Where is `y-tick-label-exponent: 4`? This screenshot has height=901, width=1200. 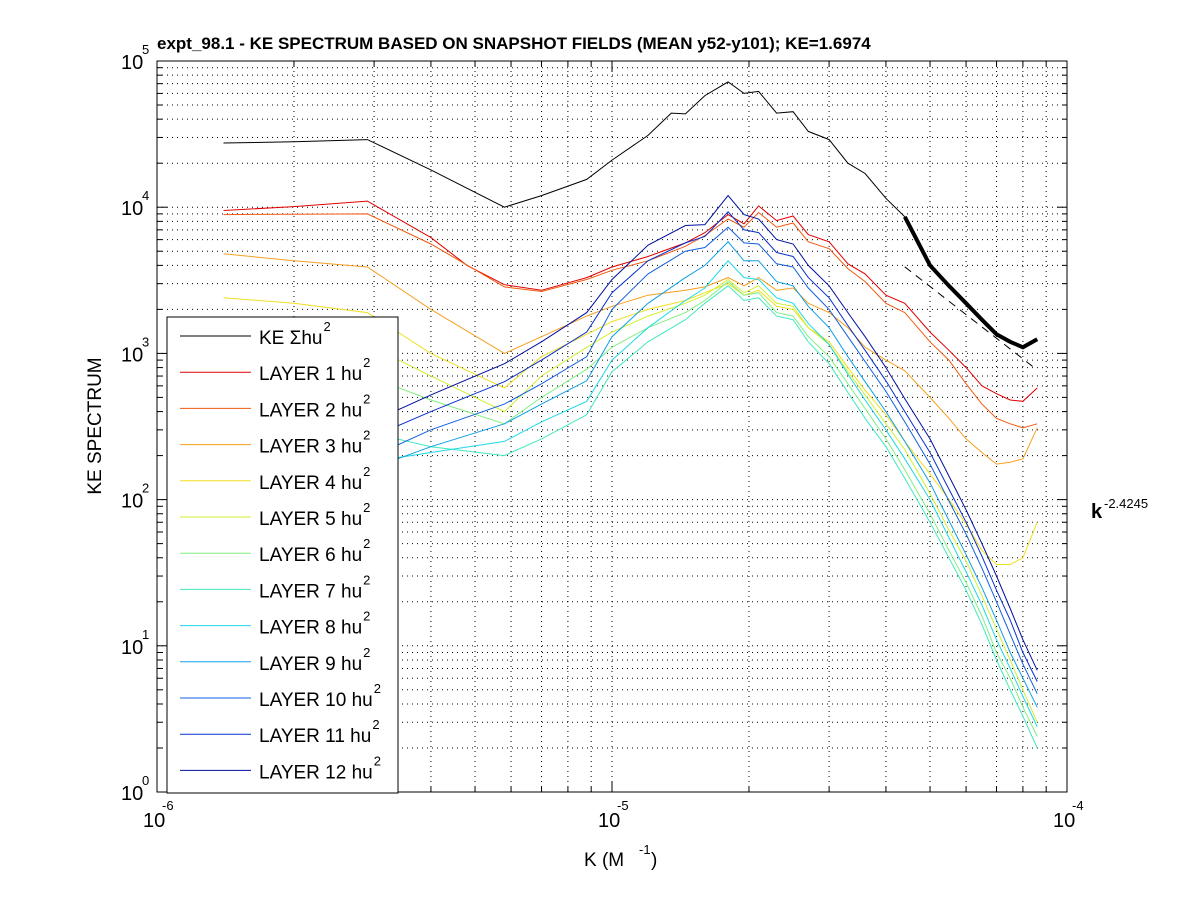 y-tick-label-exponent: 4 is located at coordinates (145, 195).